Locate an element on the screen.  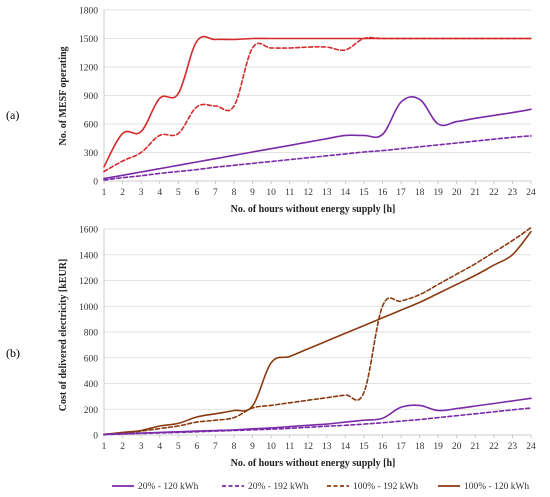
panel-b-label: (b) is located at coordinates (13, 353).